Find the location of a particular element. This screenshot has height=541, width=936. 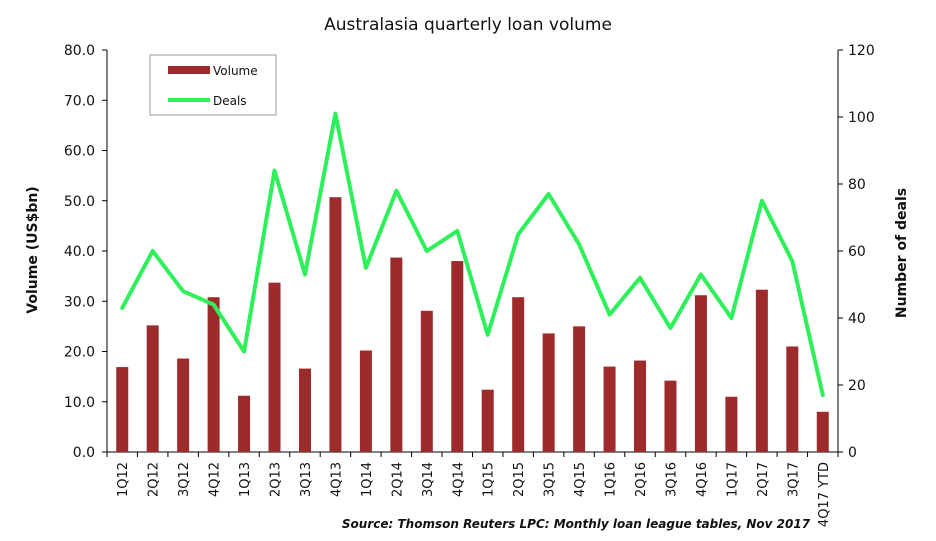

right-tick-label: 0 is located at coordinates (852, 453).